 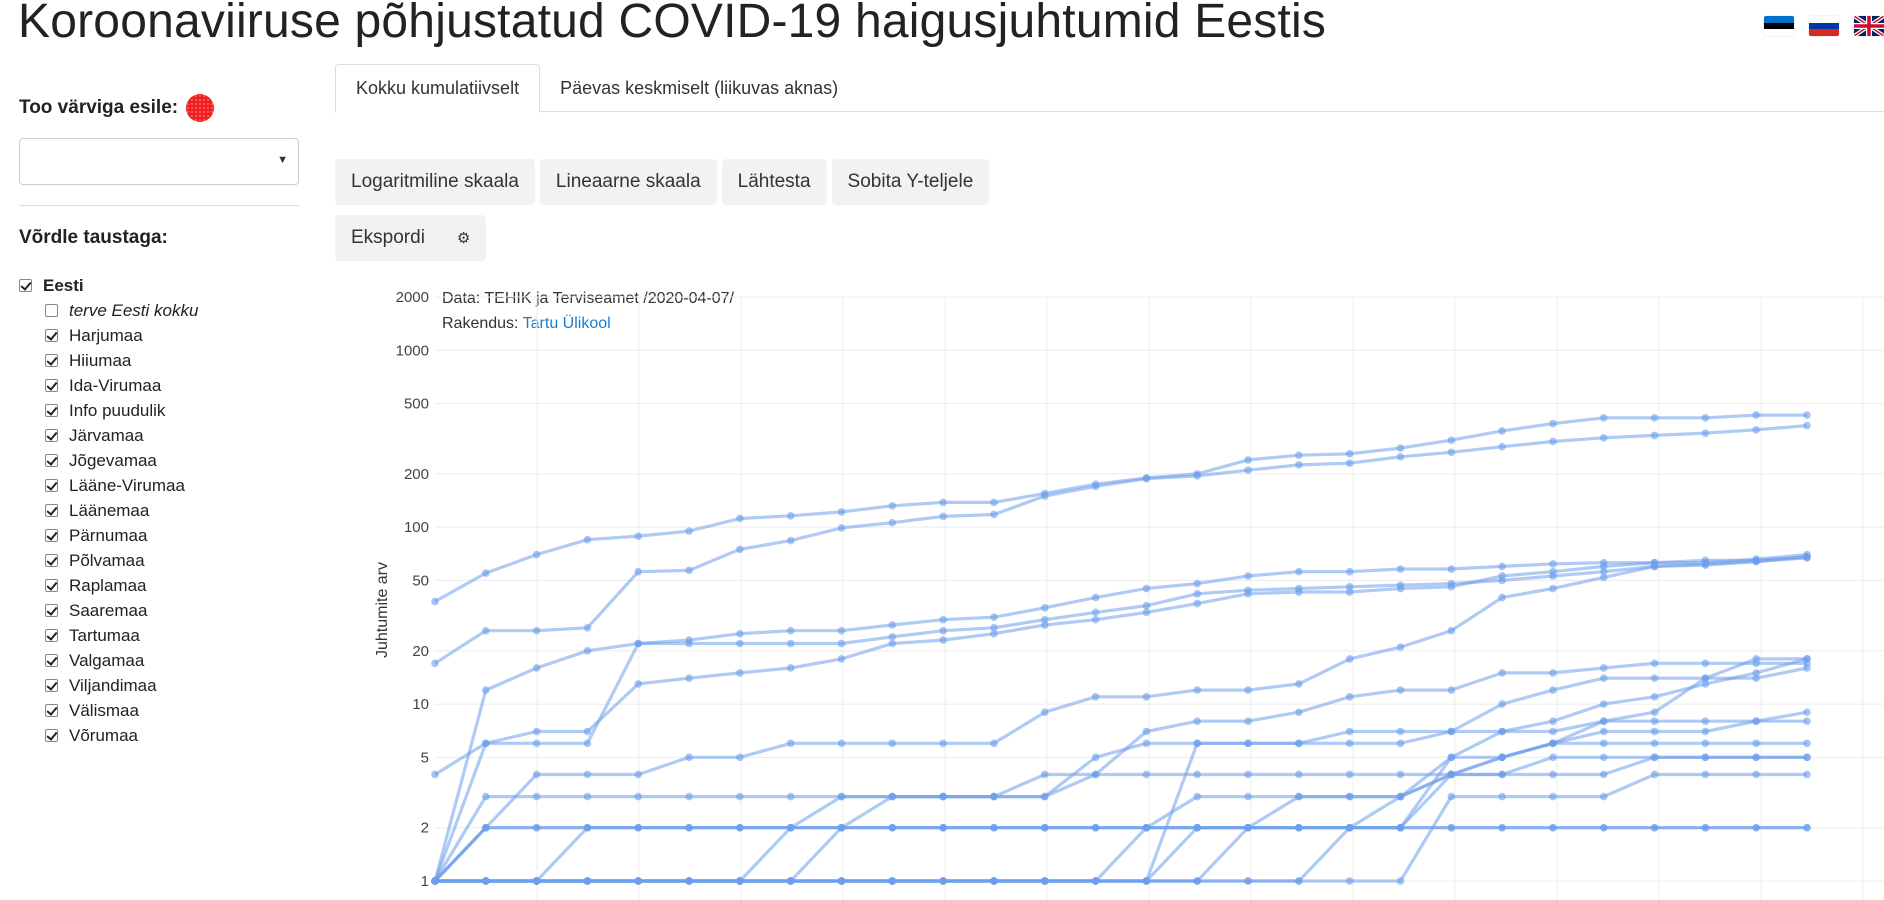 What do you see at coordinates (103, 735) in the screenshot?
I see `checkbox-label: Võrumaa` at bounding box center [103, 735].